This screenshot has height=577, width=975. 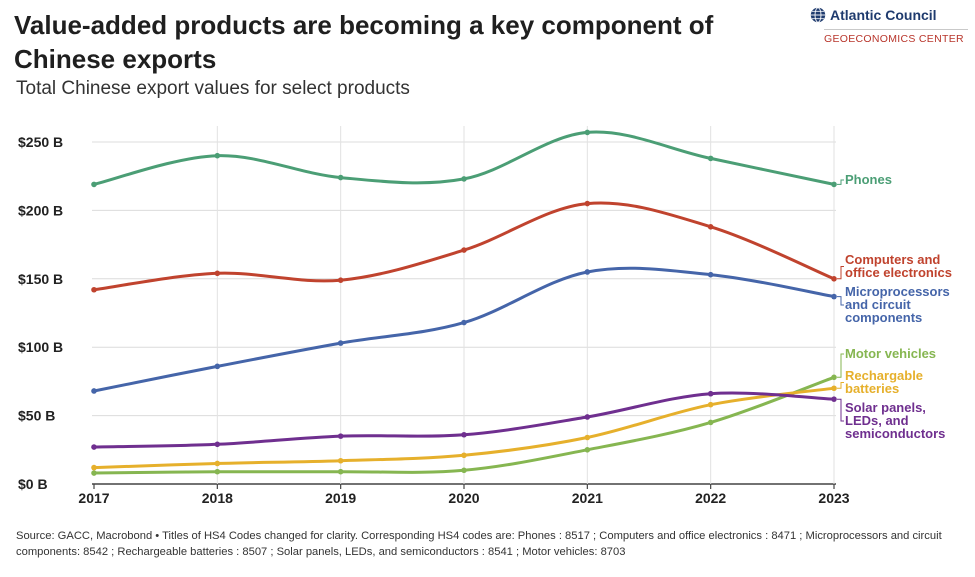 What do you see at coordinates (36, 416) in the screenshot?
I see `y-tick-label: $50 B` at bounding box center [36, 416].